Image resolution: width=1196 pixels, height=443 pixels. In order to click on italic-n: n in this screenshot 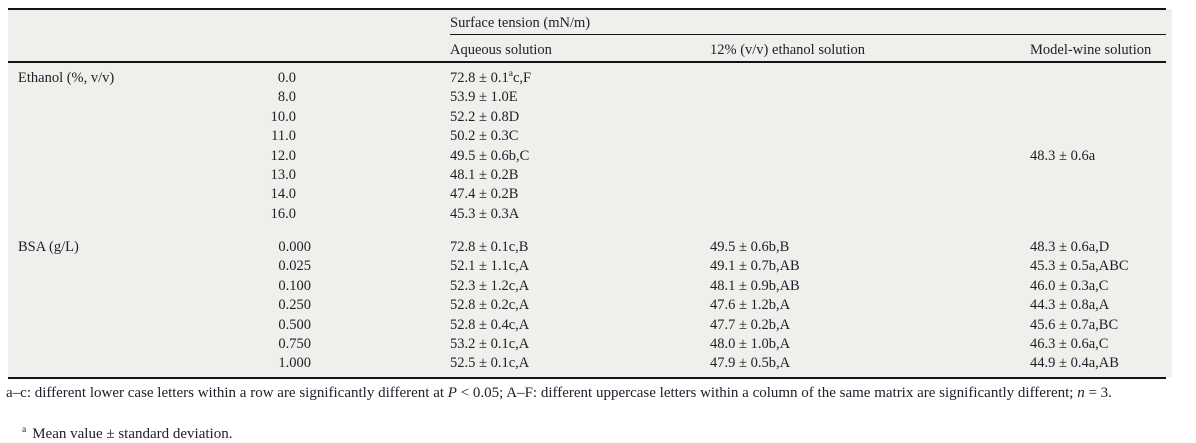, I will do `click(1081, 393)`.